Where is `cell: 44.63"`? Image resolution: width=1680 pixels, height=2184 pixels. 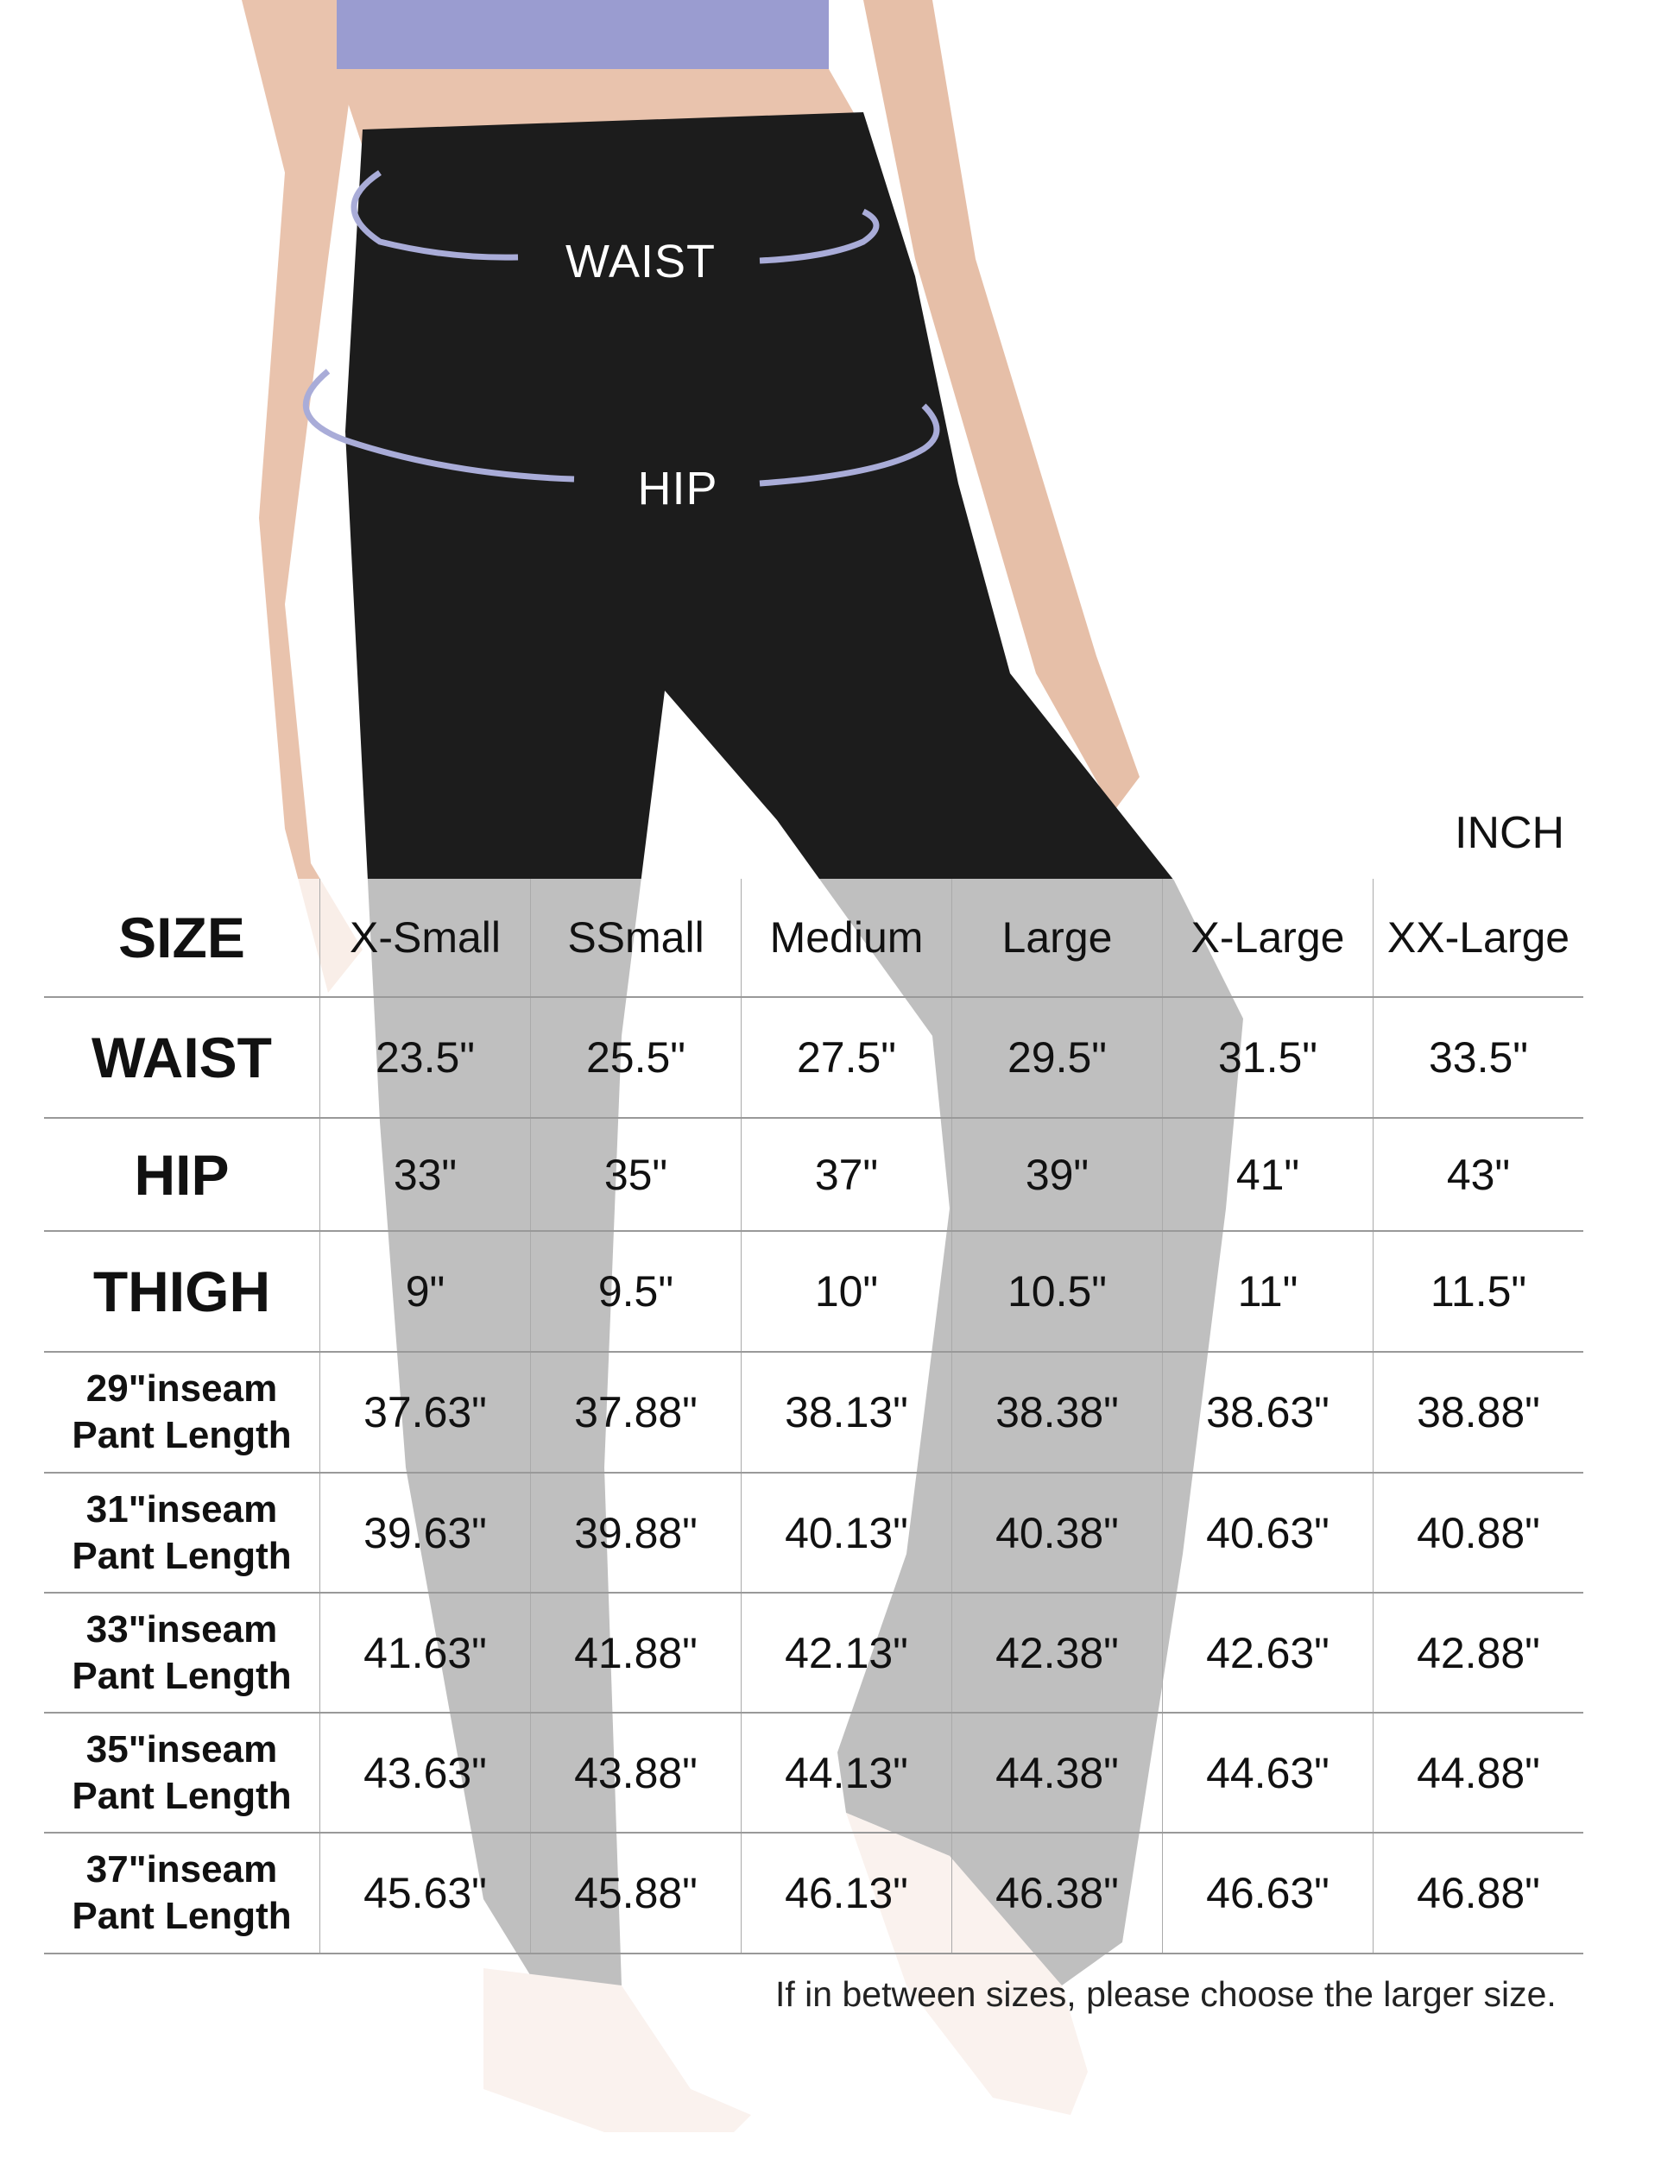
cell: 44.63" is located at coordinates (1268, 1773).